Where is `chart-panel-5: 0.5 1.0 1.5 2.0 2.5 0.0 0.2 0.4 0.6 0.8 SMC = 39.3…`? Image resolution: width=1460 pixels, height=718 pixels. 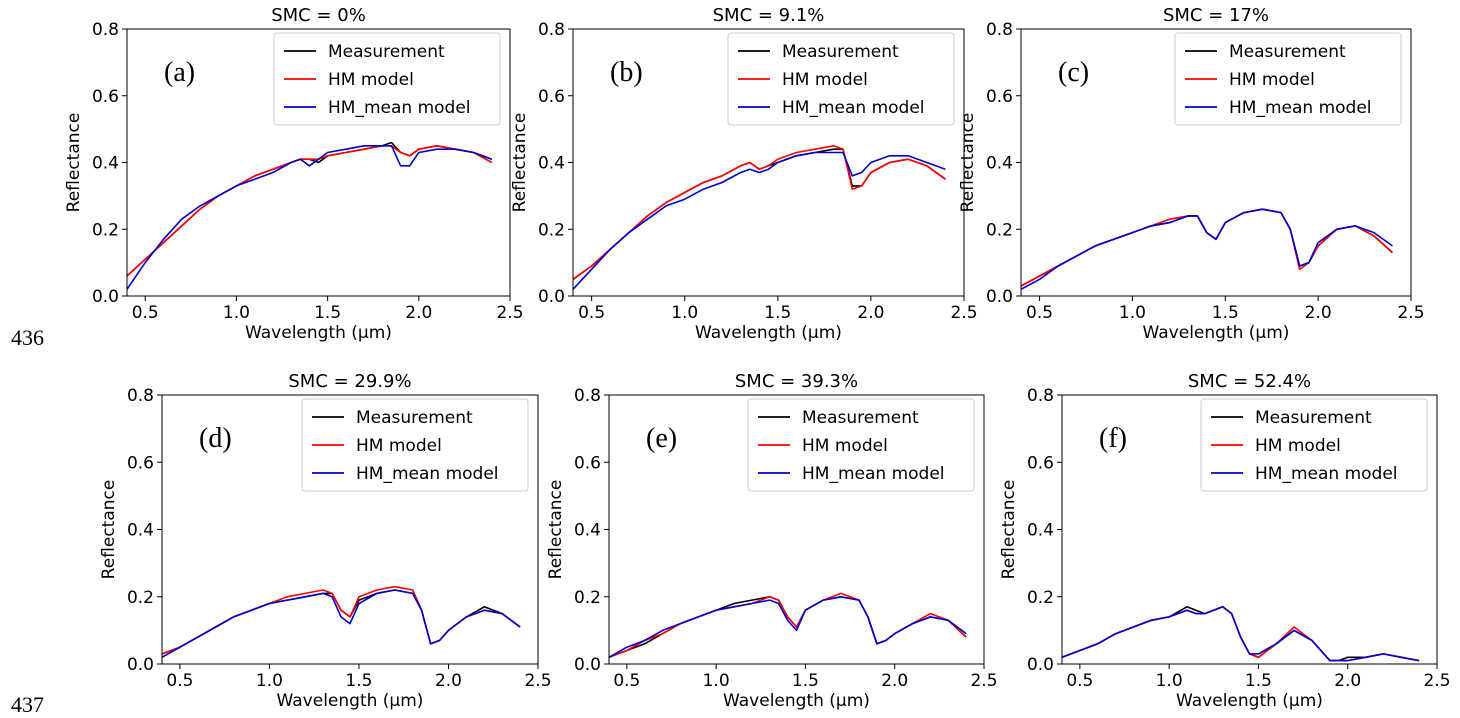
chart-panel-5: 0.5 1.0 1.5 2.0 2.5 0.0 0.2 0.4 0.6 0.8 SMC = 39.3… is located at coordinates (772, 541).